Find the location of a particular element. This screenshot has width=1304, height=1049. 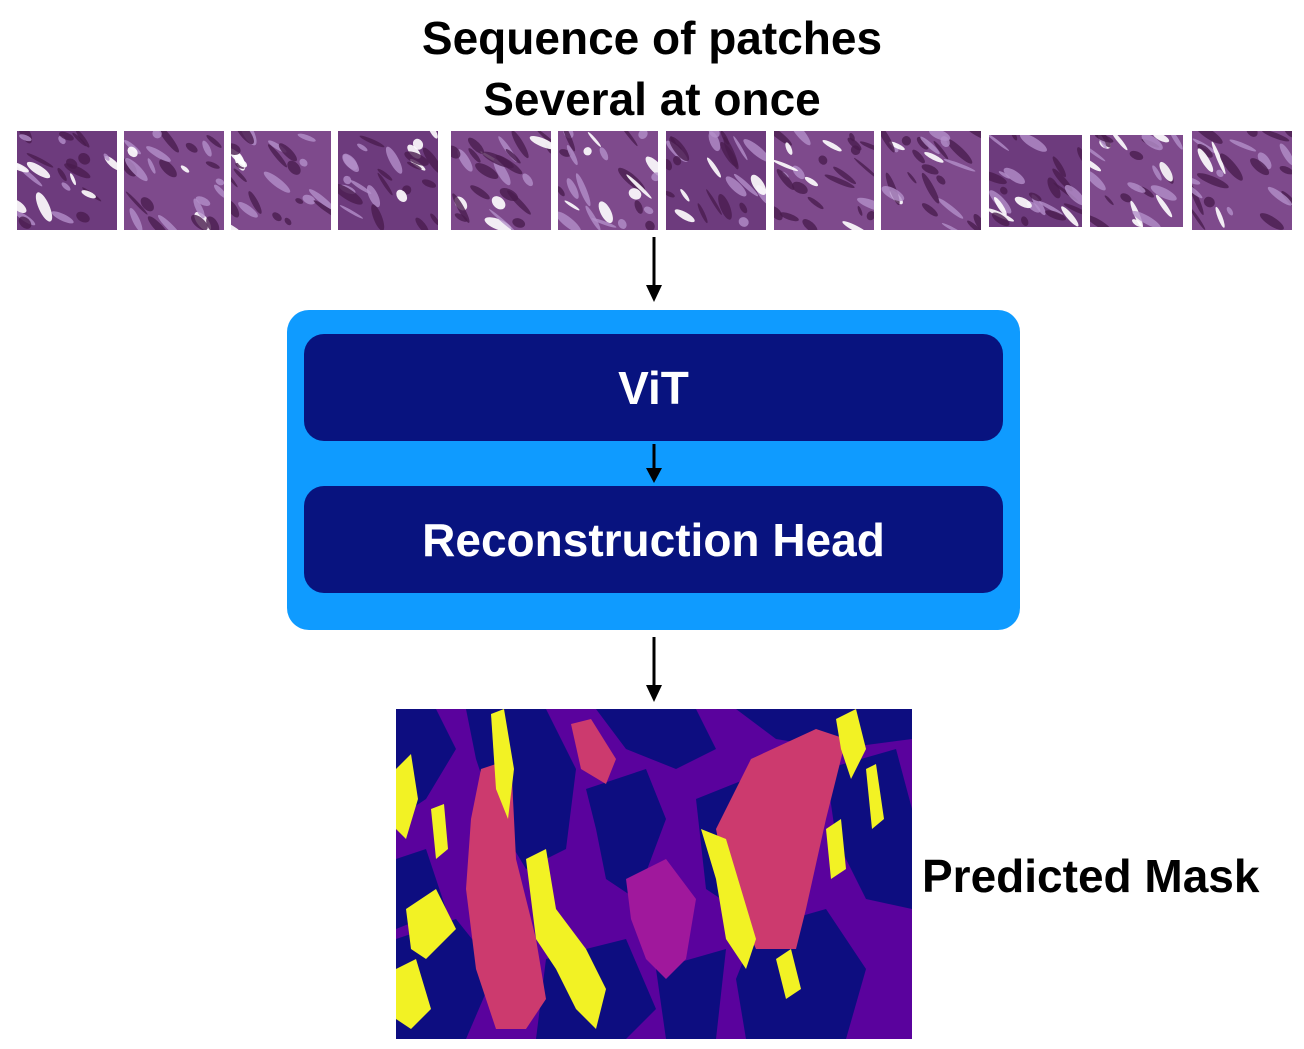

reconstruction-head-block: Reconstruction Head is located at coordinates (653, 539).